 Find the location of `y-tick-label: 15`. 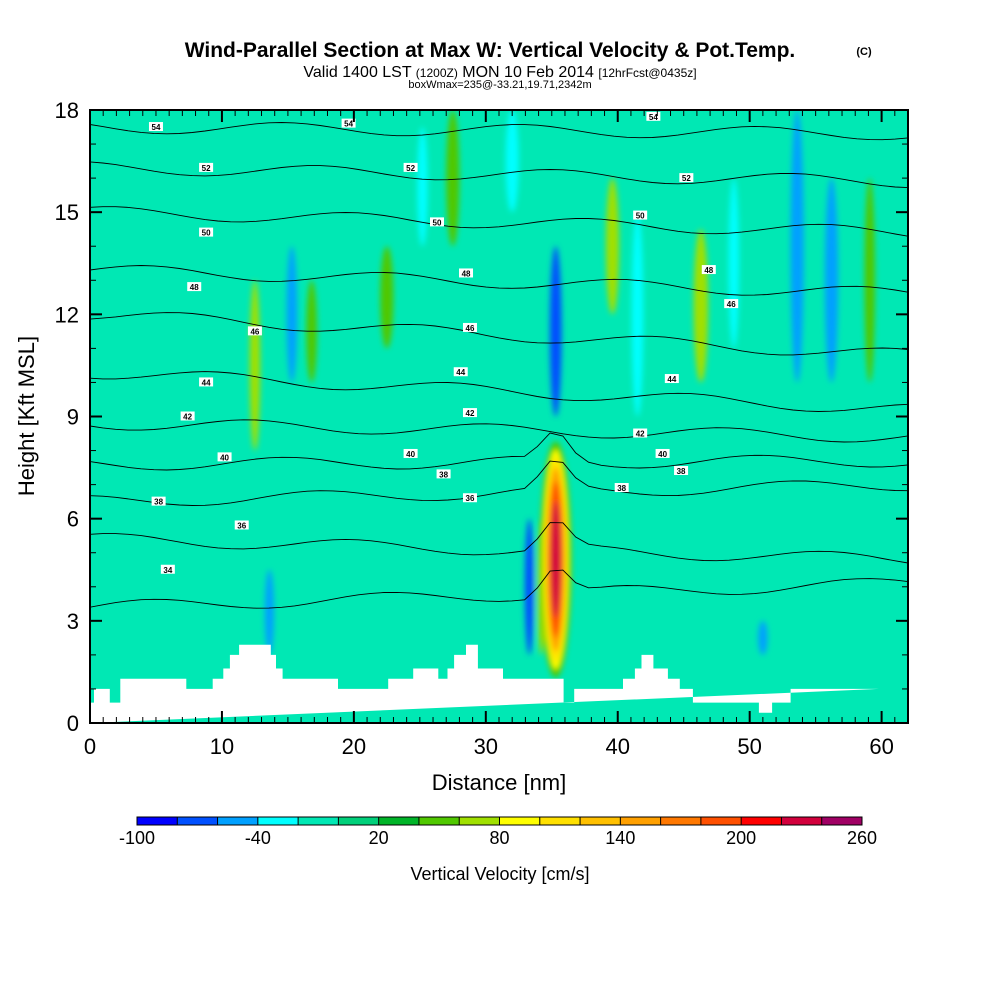

y-tick-label: 15 is located at coordinates (67, 212).